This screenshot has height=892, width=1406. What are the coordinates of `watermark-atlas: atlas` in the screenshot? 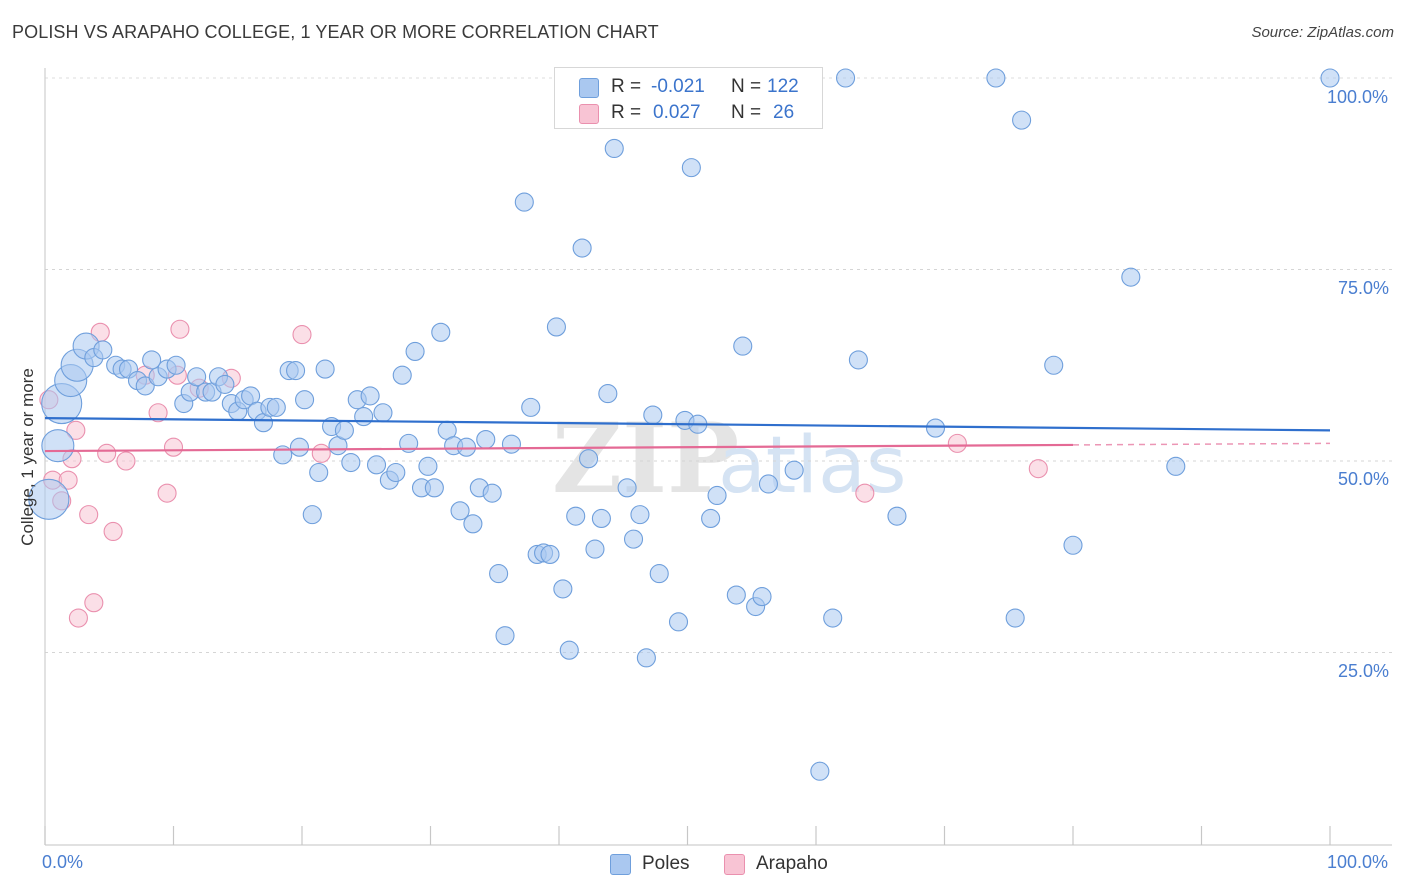 It's located at (812, 466).